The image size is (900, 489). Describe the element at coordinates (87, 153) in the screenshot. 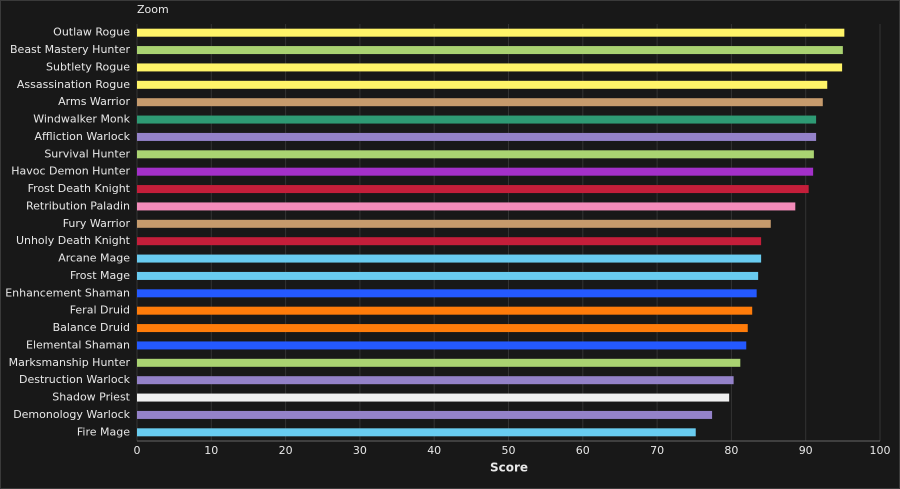

I see `y-tick-label: Survival Hunter` at that location.